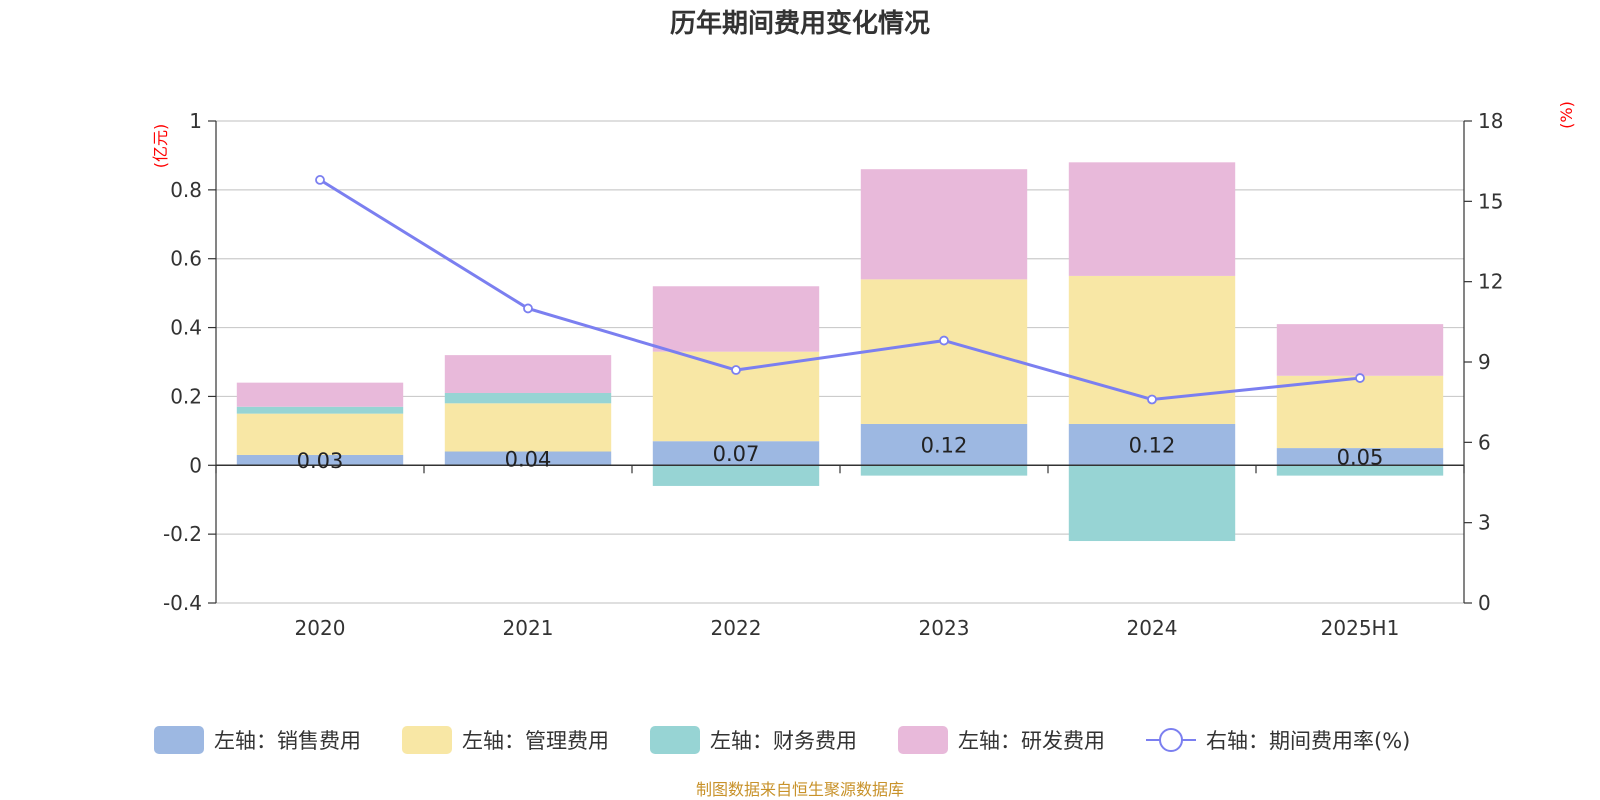 This screenshot has width=1600, height=800. I want to click on chart-title: 历年期间费用变化情况, so click(800, 23).